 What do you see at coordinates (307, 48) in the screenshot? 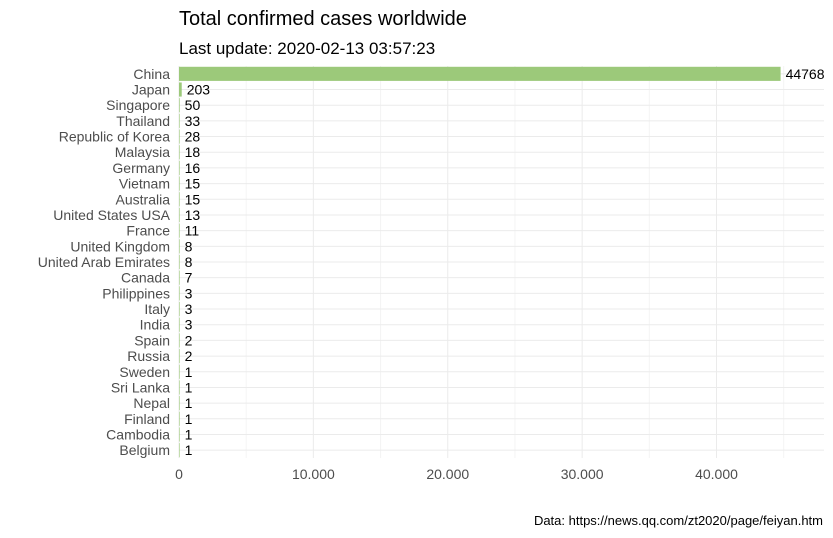
I see `chart-subtitle: Last update: 2020-02-13 03:57:23` at bounding box center [307, 48].